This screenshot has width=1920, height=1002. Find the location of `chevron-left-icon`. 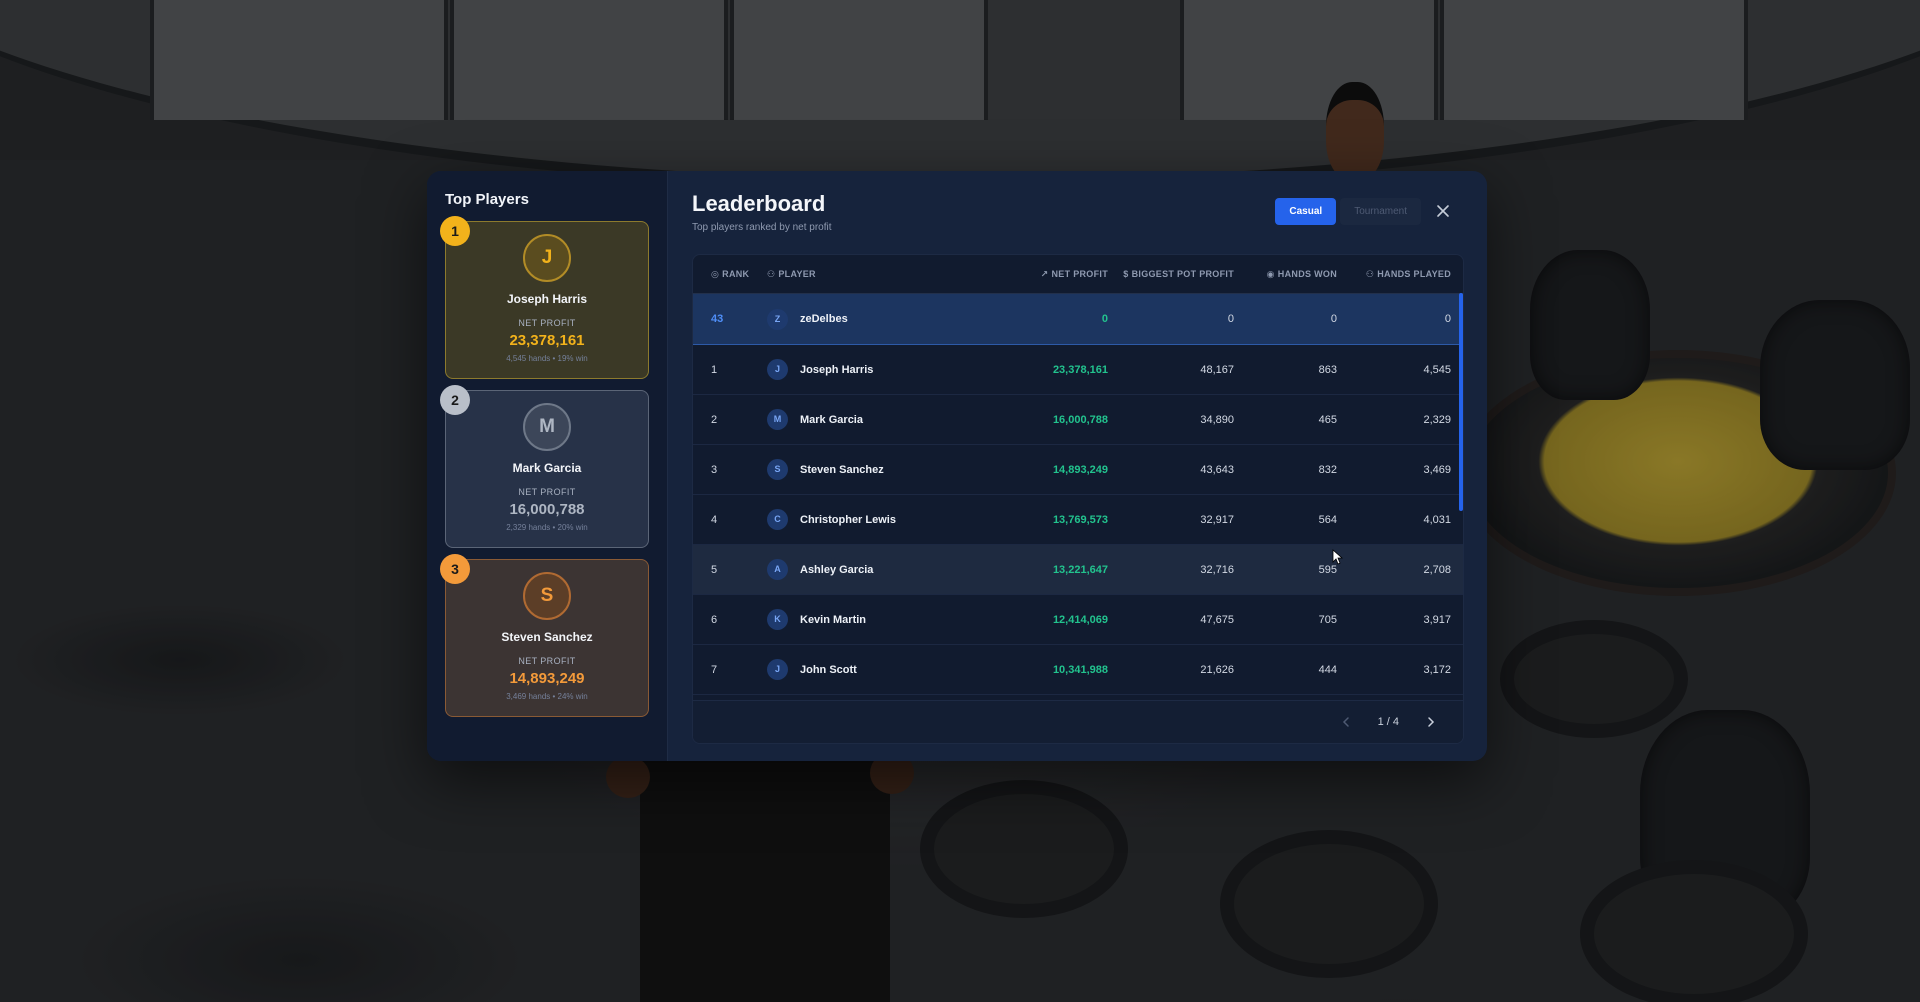

chevron-left-icon is located at coordinates (1346, 722).